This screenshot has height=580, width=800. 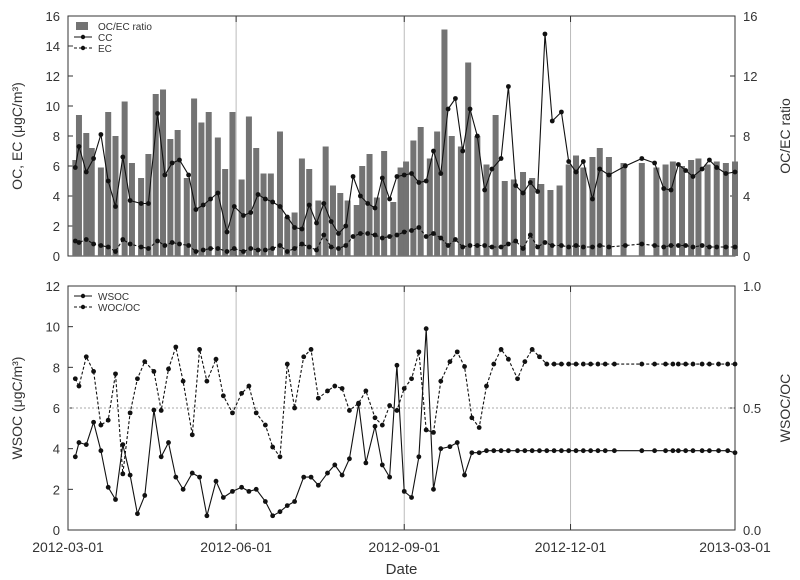 I want to click on legend-swatch-bar, so click(x=82, y=26).